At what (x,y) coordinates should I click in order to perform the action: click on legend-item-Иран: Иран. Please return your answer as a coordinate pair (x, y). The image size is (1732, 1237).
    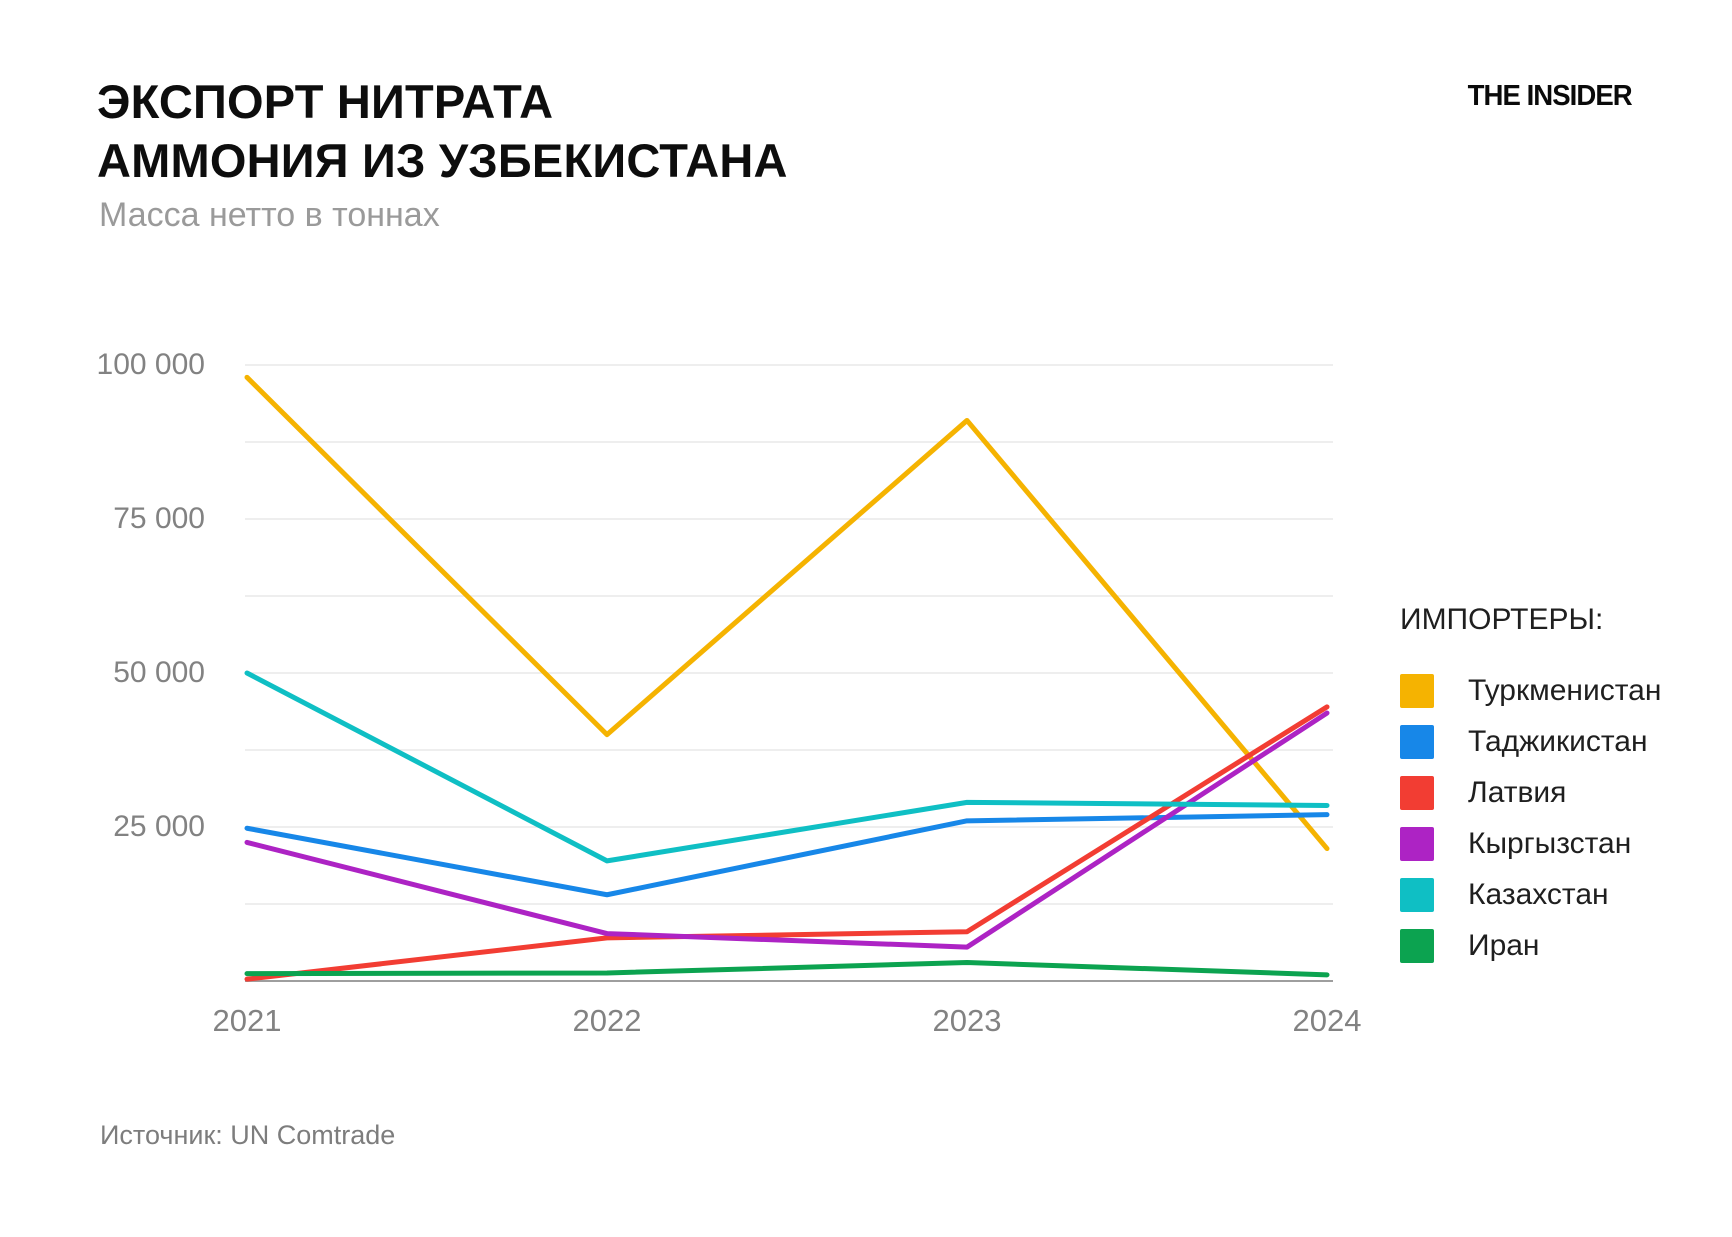
    Looking at the image, I should click on (1530, 945).